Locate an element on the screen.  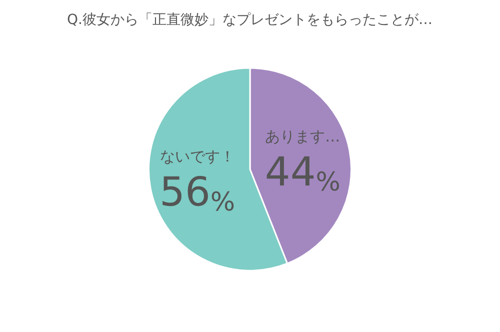
slice-label: ないです！ is located at coordinates (197, 156).